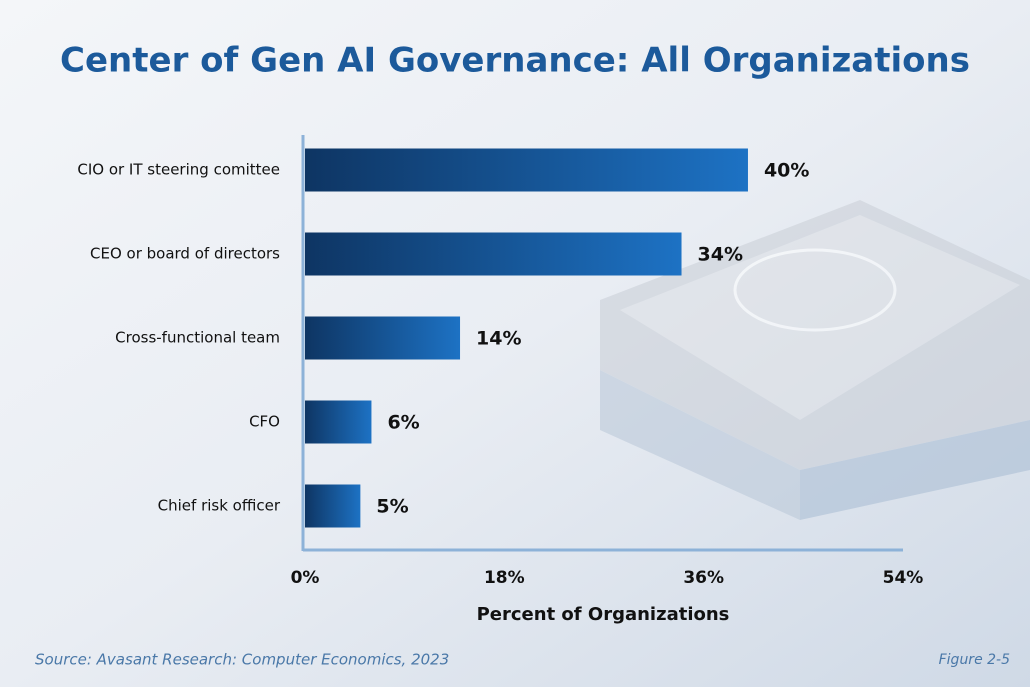  What do you see at coordinates (720, 255) in the screenshot?
I see `value-label: 34%` at bounding box center [720, 255].